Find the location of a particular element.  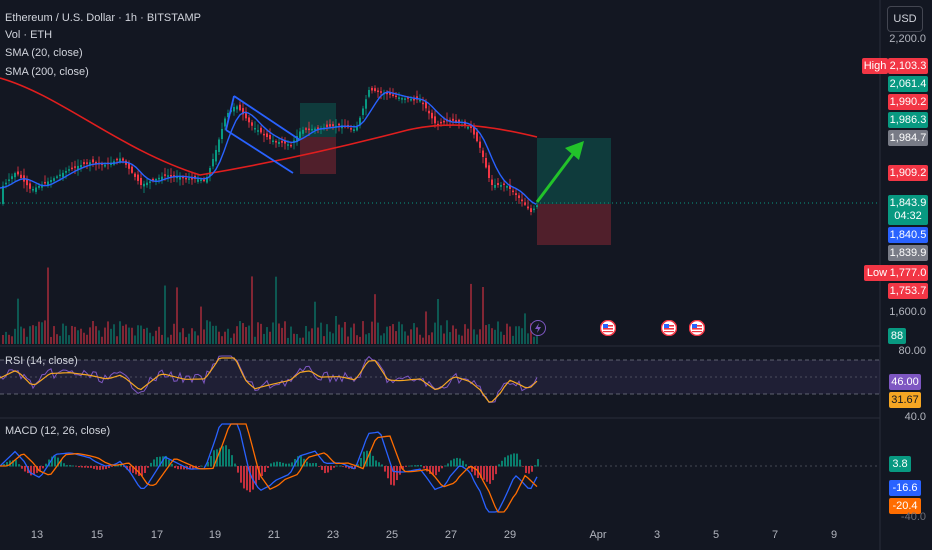

price-tag: 1,839.9 is located at coordinates (908, 253).